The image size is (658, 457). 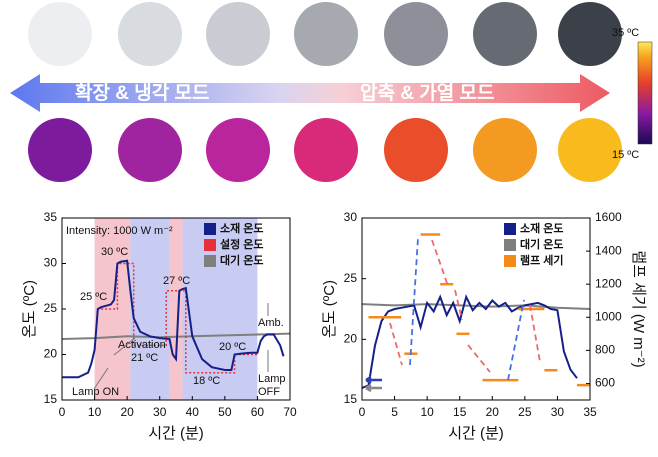 What do you see at coordinates (51, 217) in the screenshot?
I see `y-tick-label: 35` at bounding box center [51, 217].